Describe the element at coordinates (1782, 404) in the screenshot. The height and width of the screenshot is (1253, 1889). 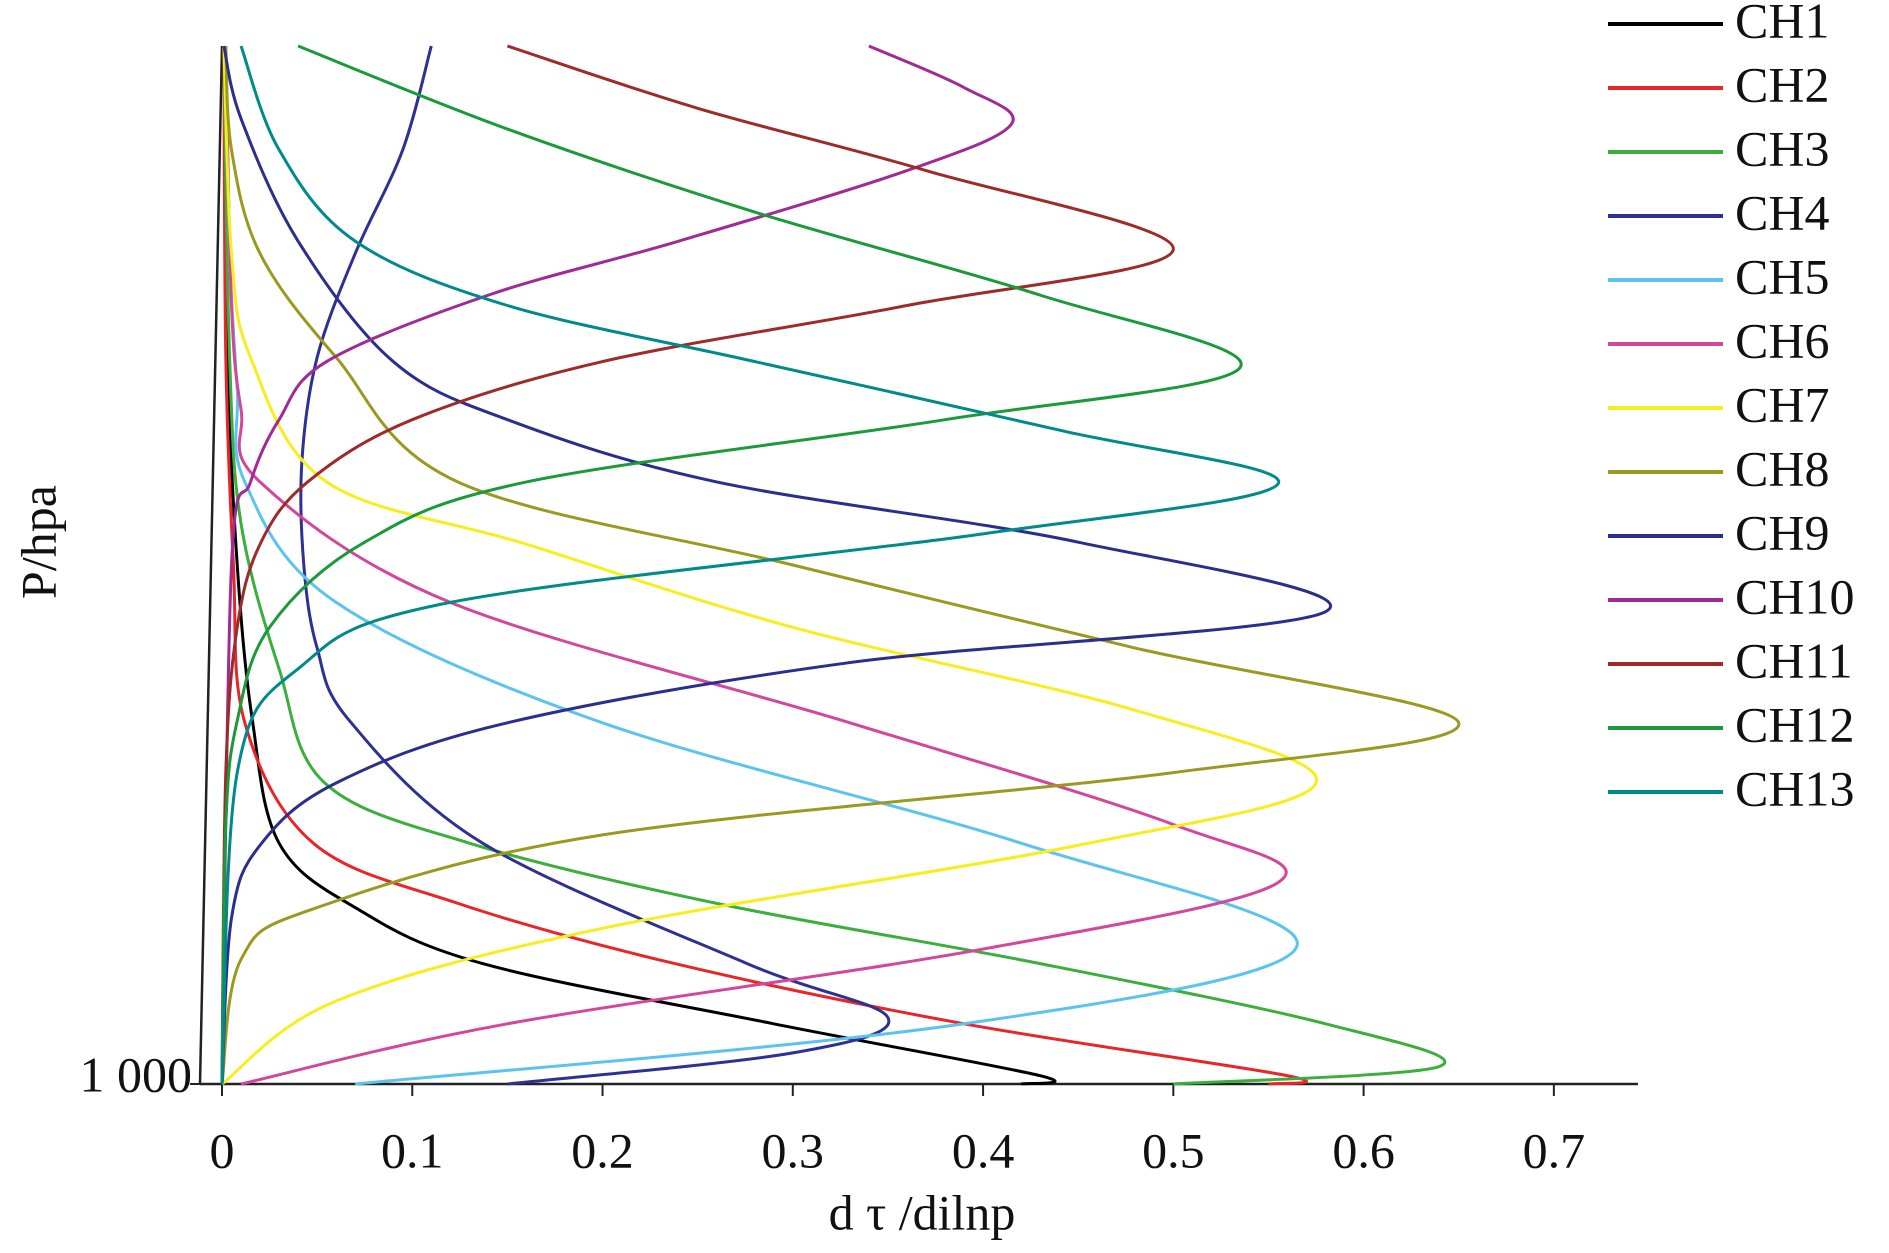
I see `legend-label: CH7` at that location.